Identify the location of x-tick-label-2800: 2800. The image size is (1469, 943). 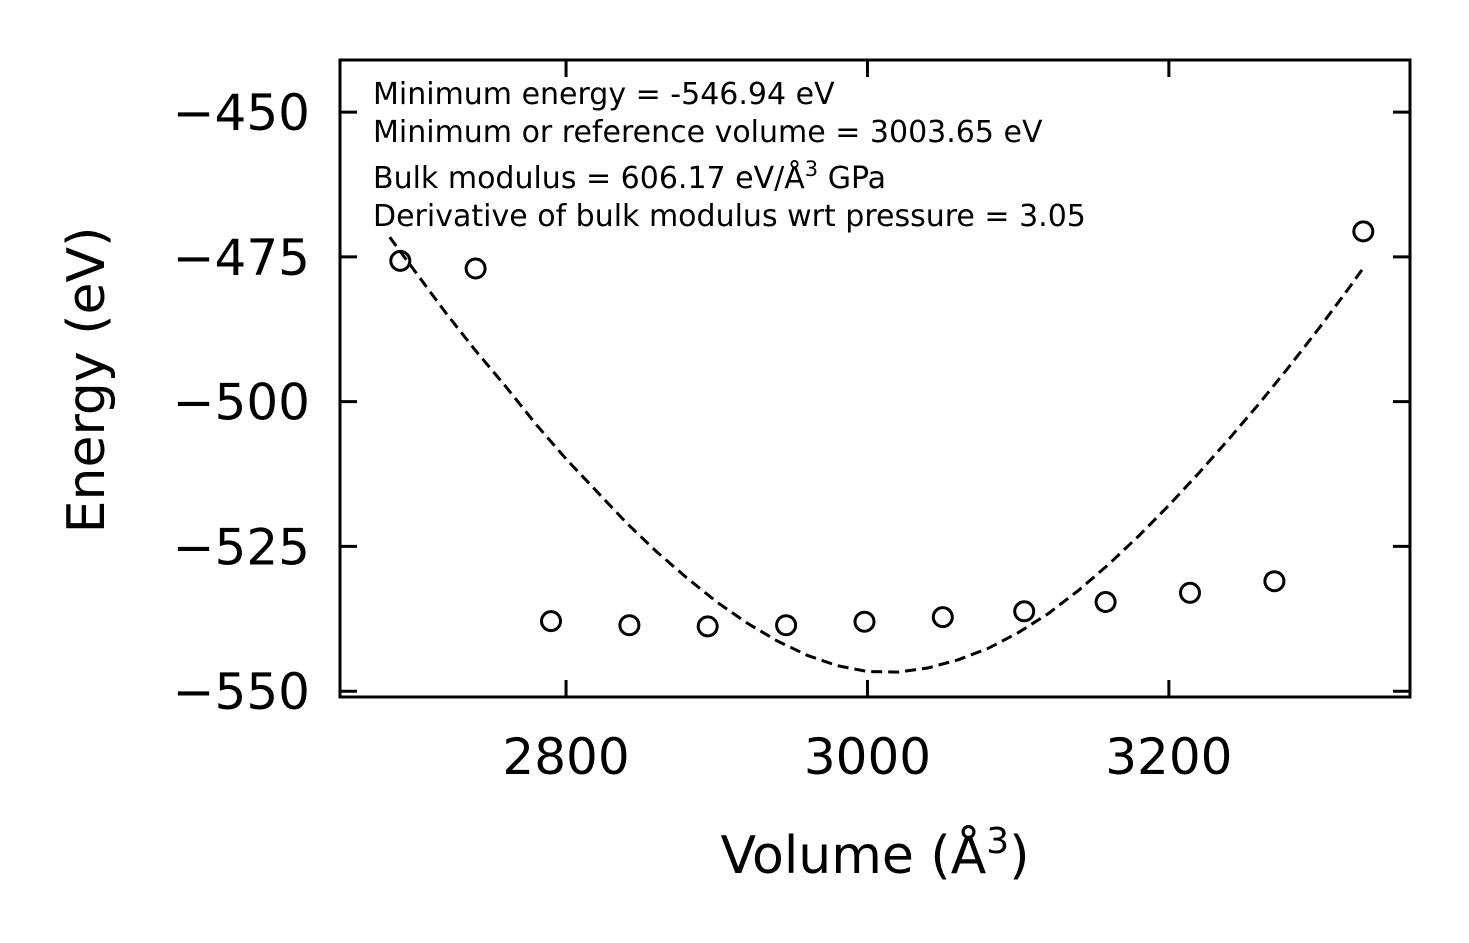
(565, 757).